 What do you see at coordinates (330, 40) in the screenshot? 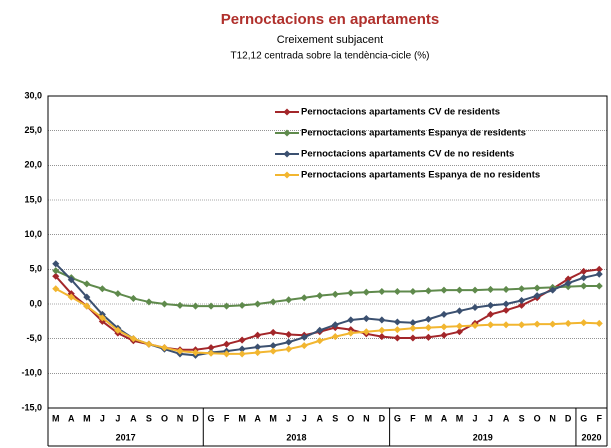
I see `chart-subtitle: Creixement subjacent` at bounding box center [330, 40].